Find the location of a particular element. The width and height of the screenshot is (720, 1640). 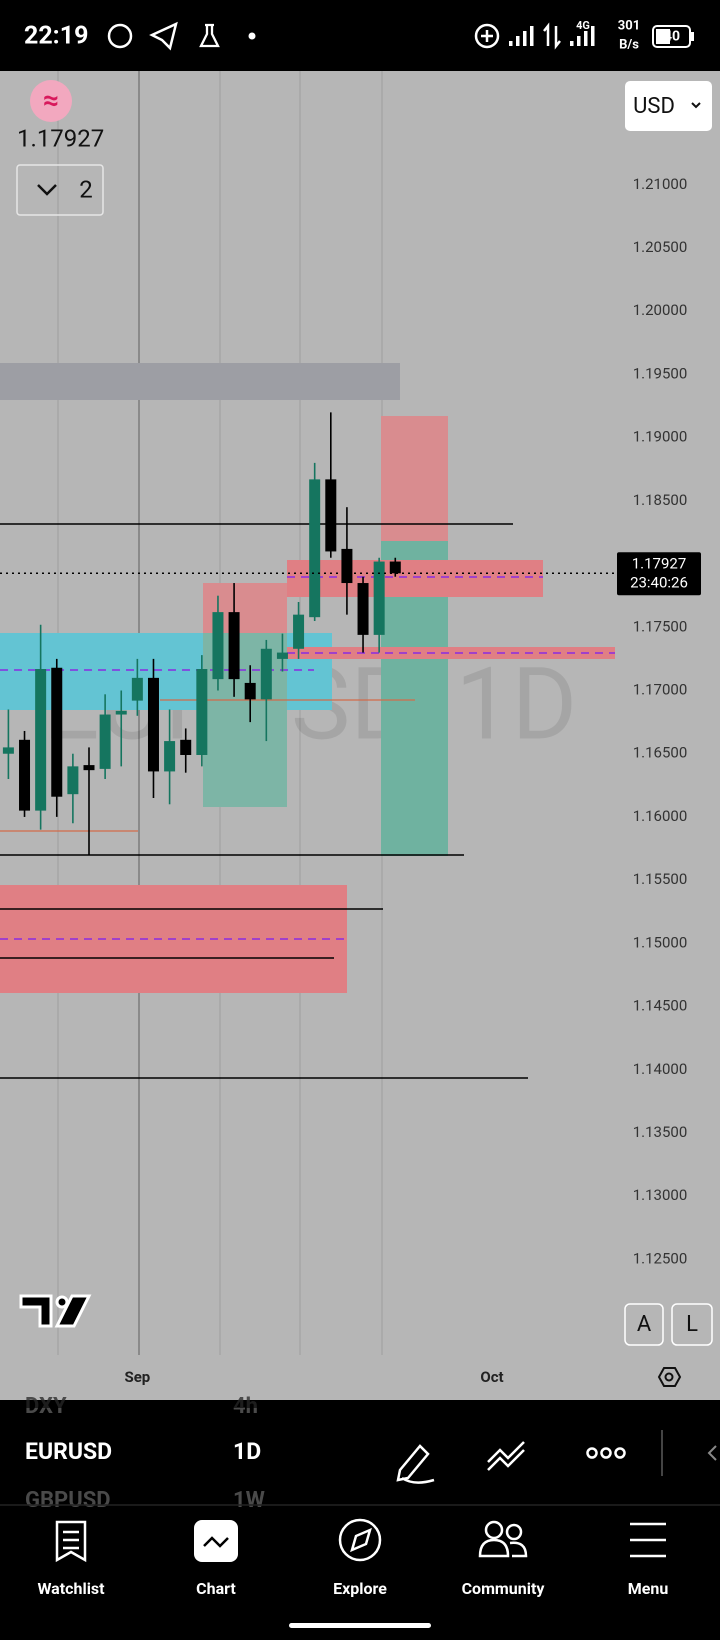

nav-label: Chart is located at coordinates (216, 1588).